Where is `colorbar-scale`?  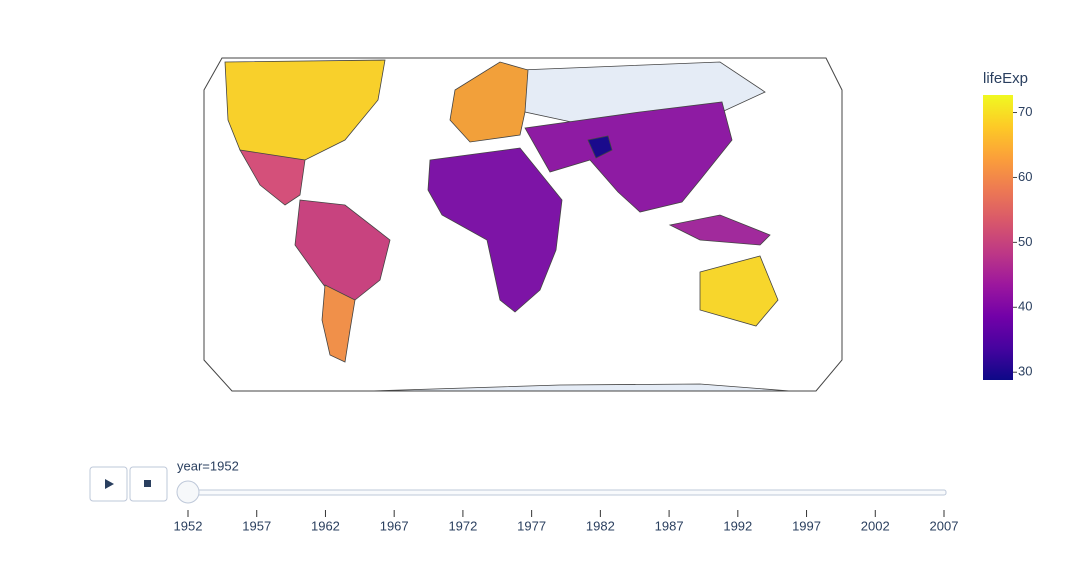 colorbar-scale is located at coordinates (998, 237).